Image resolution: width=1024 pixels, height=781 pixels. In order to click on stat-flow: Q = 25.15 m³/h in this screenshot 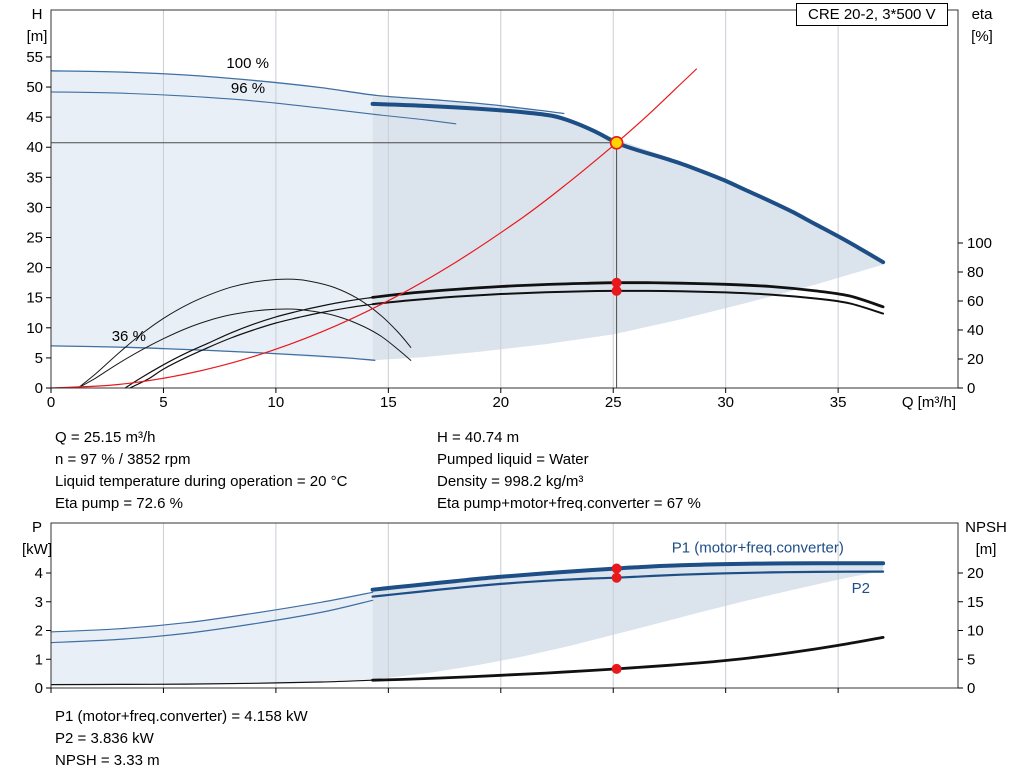, I will do `click(105, 437)`.